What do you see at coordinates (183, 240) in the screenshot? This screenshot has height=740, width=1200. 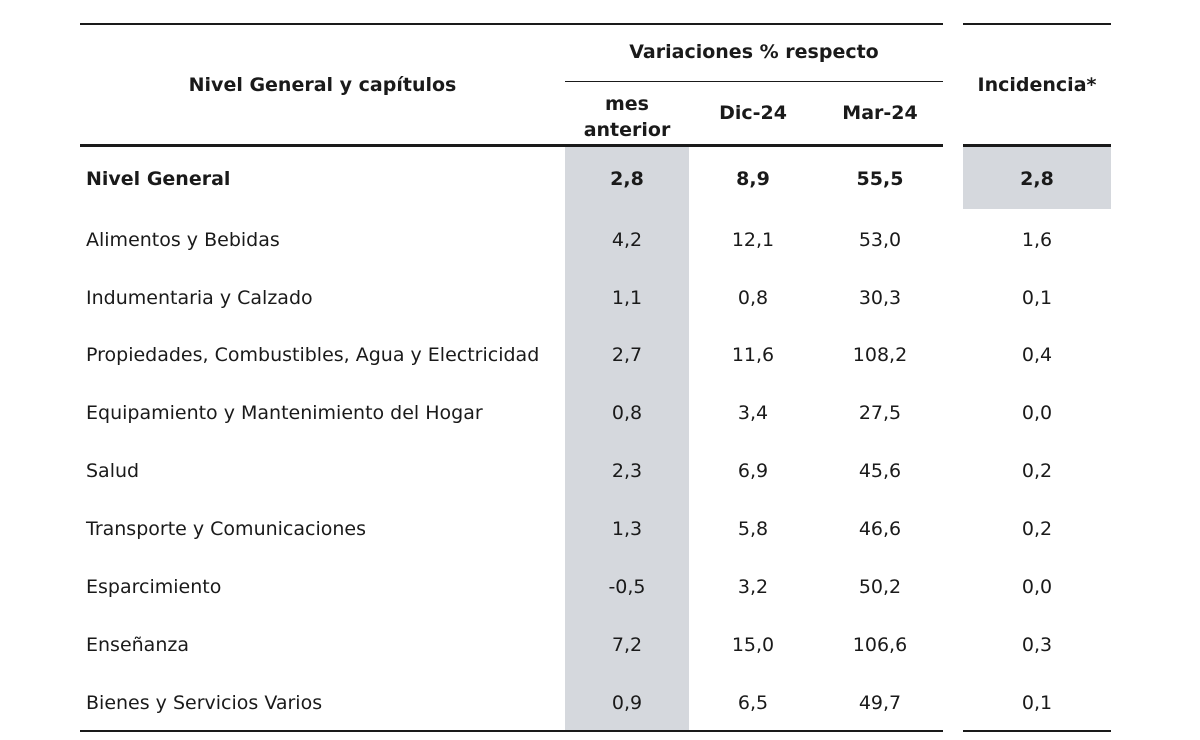 I see `row-label: Alimentos y Bebidas` at bounding box center [183, 240].